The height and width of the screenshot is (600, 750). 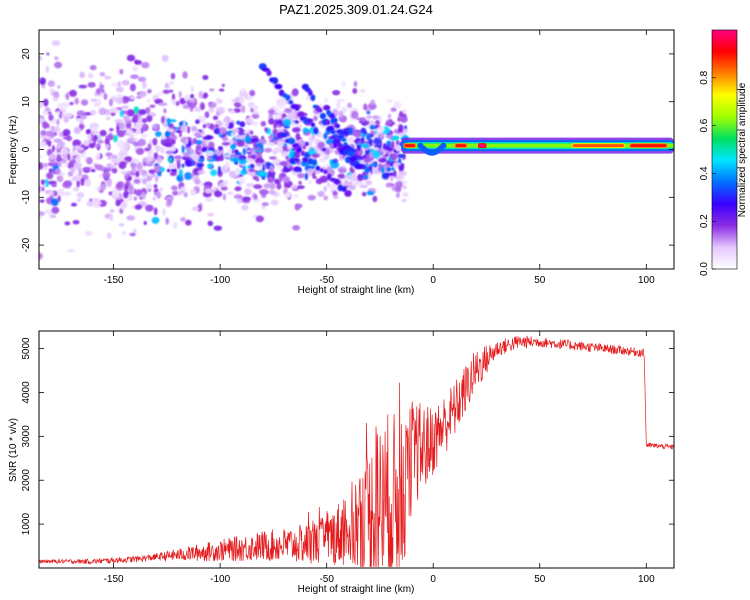 I want to click on spectrogram-band, so click(x=537, y=146).